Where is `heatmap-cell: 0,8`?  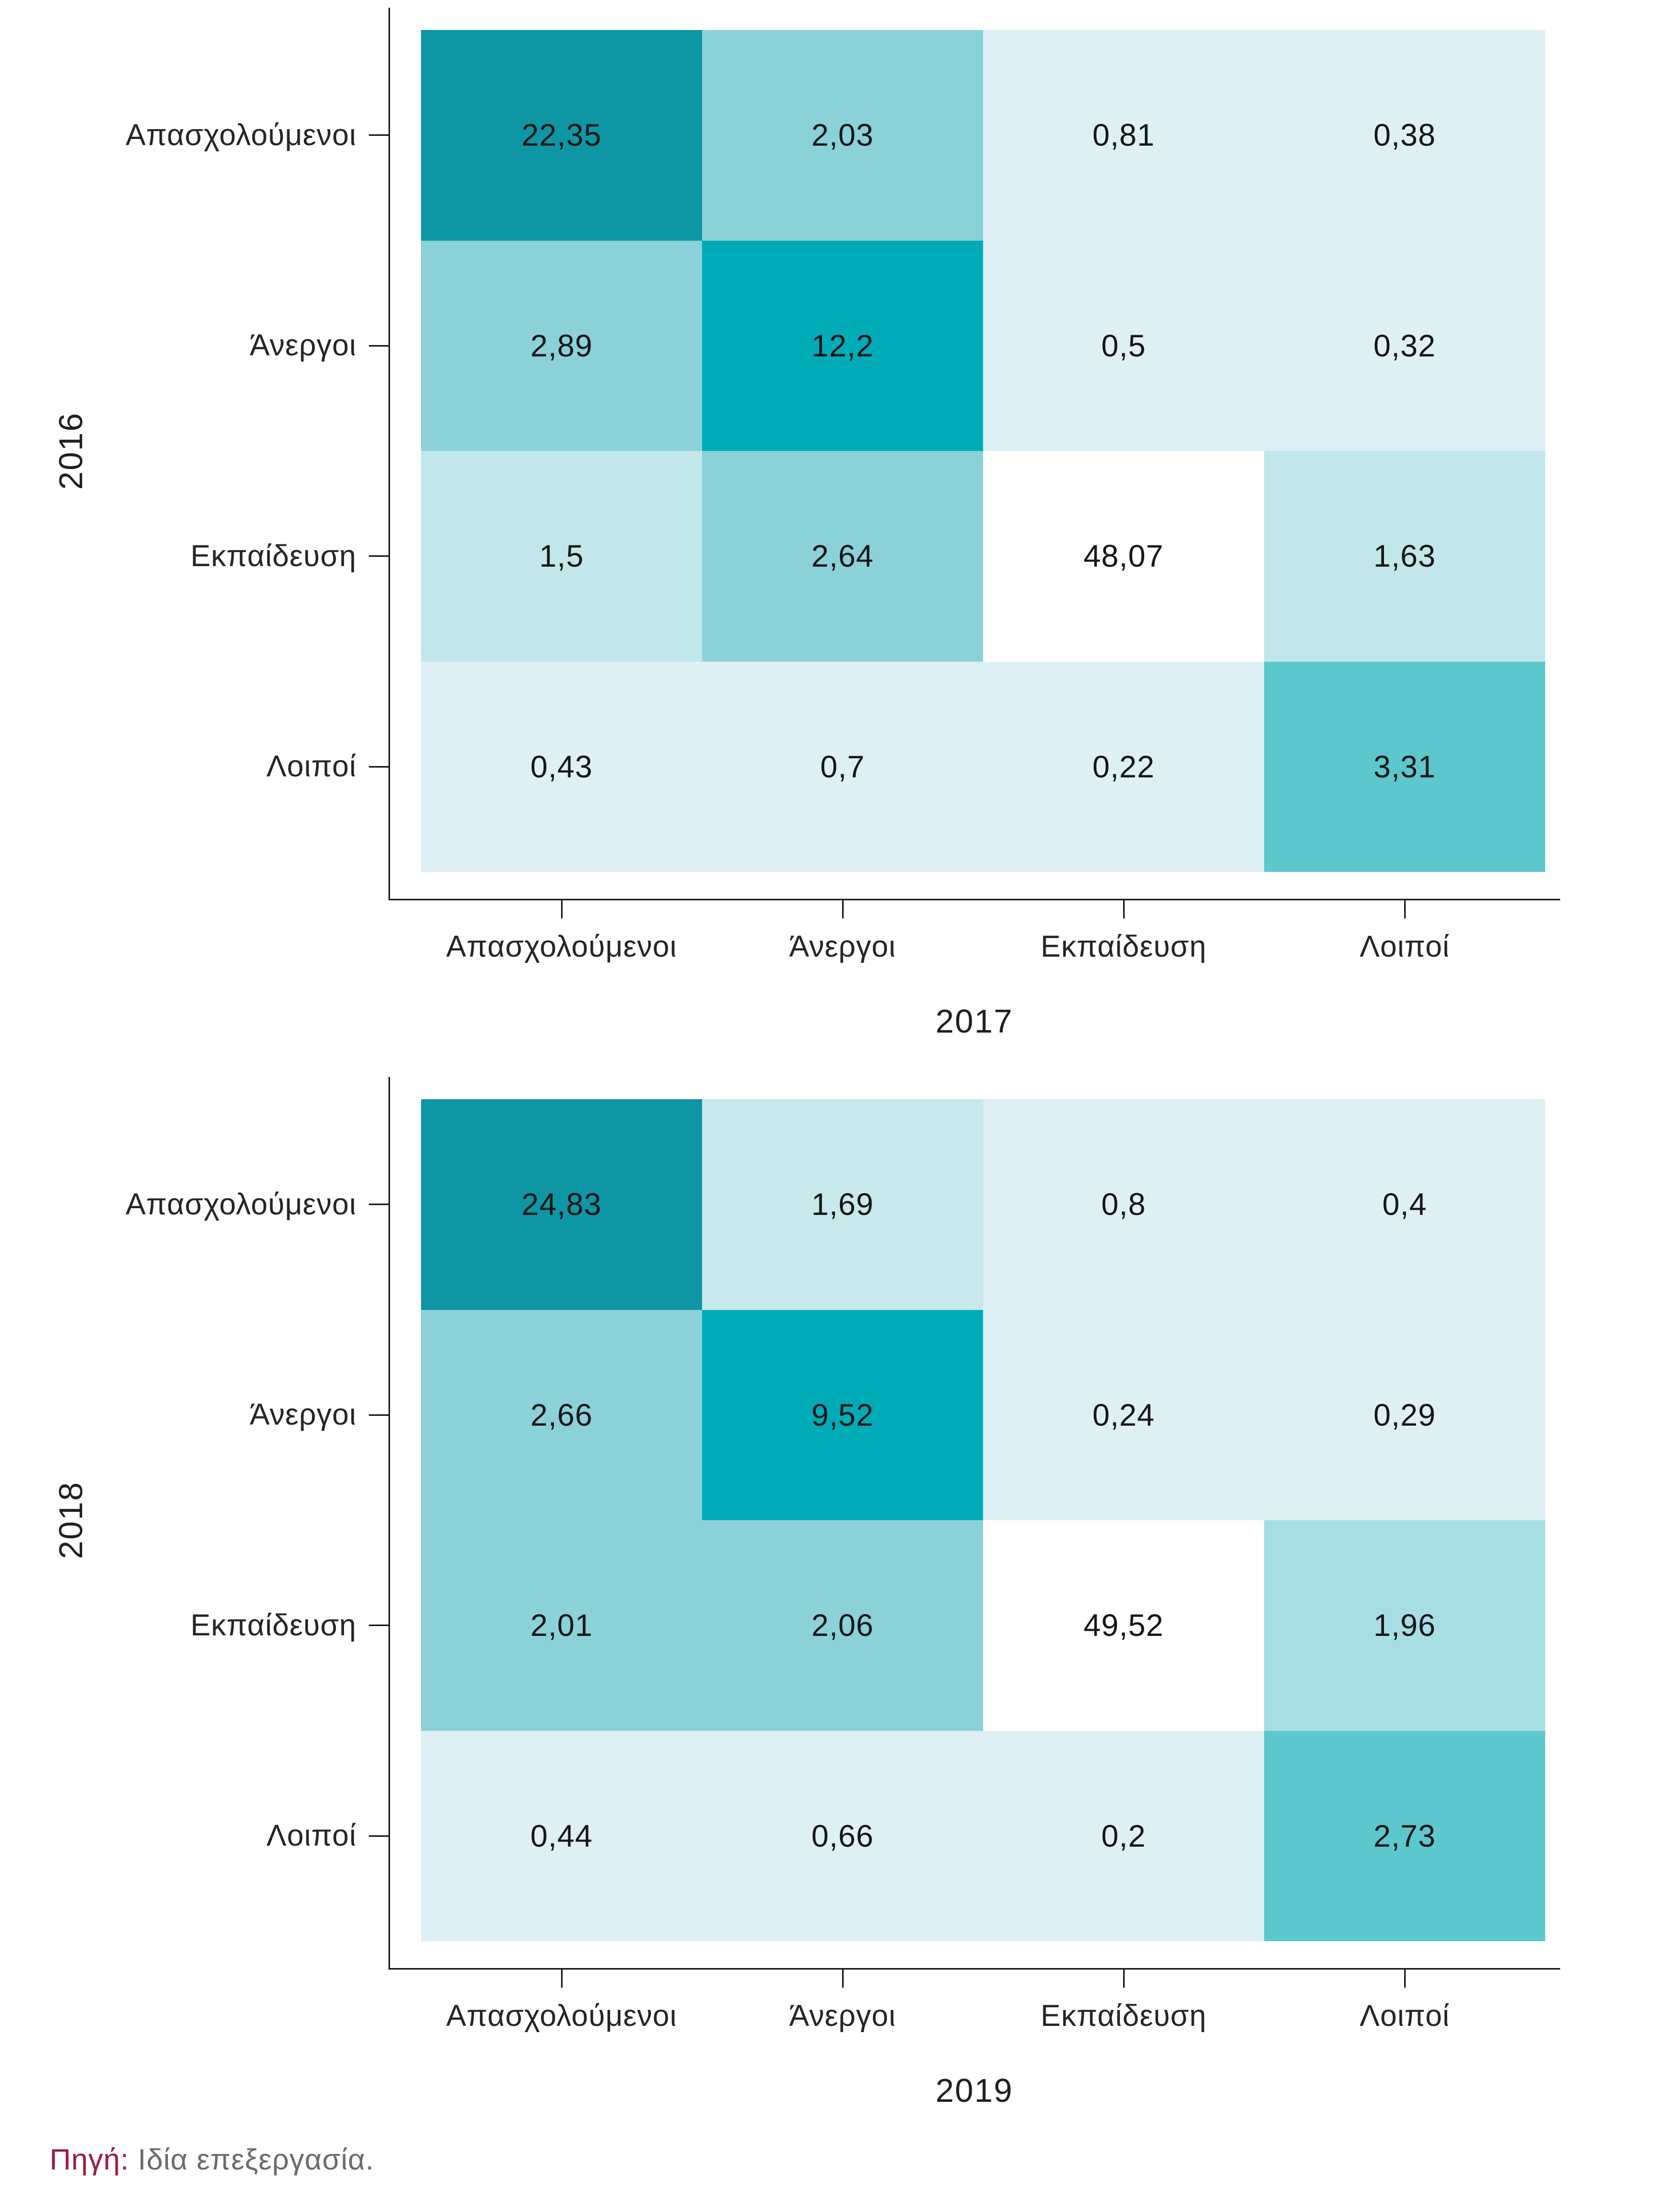 heatmap-cell: 0,8 is located at coordinates (1123, 1204).